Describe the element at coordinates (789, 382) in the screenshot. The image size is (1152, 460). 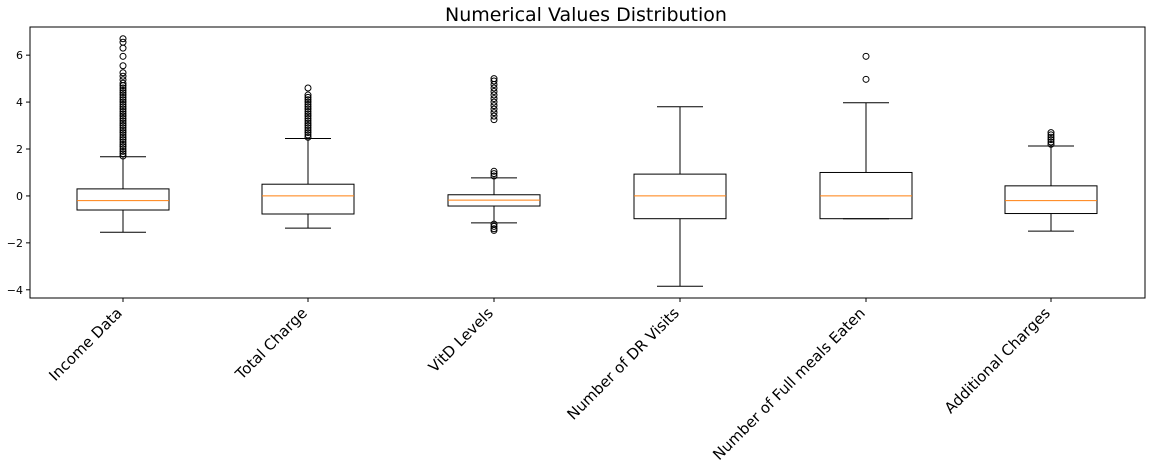
I see `x-tick-label: Number of Full meals Eaten` at that location.